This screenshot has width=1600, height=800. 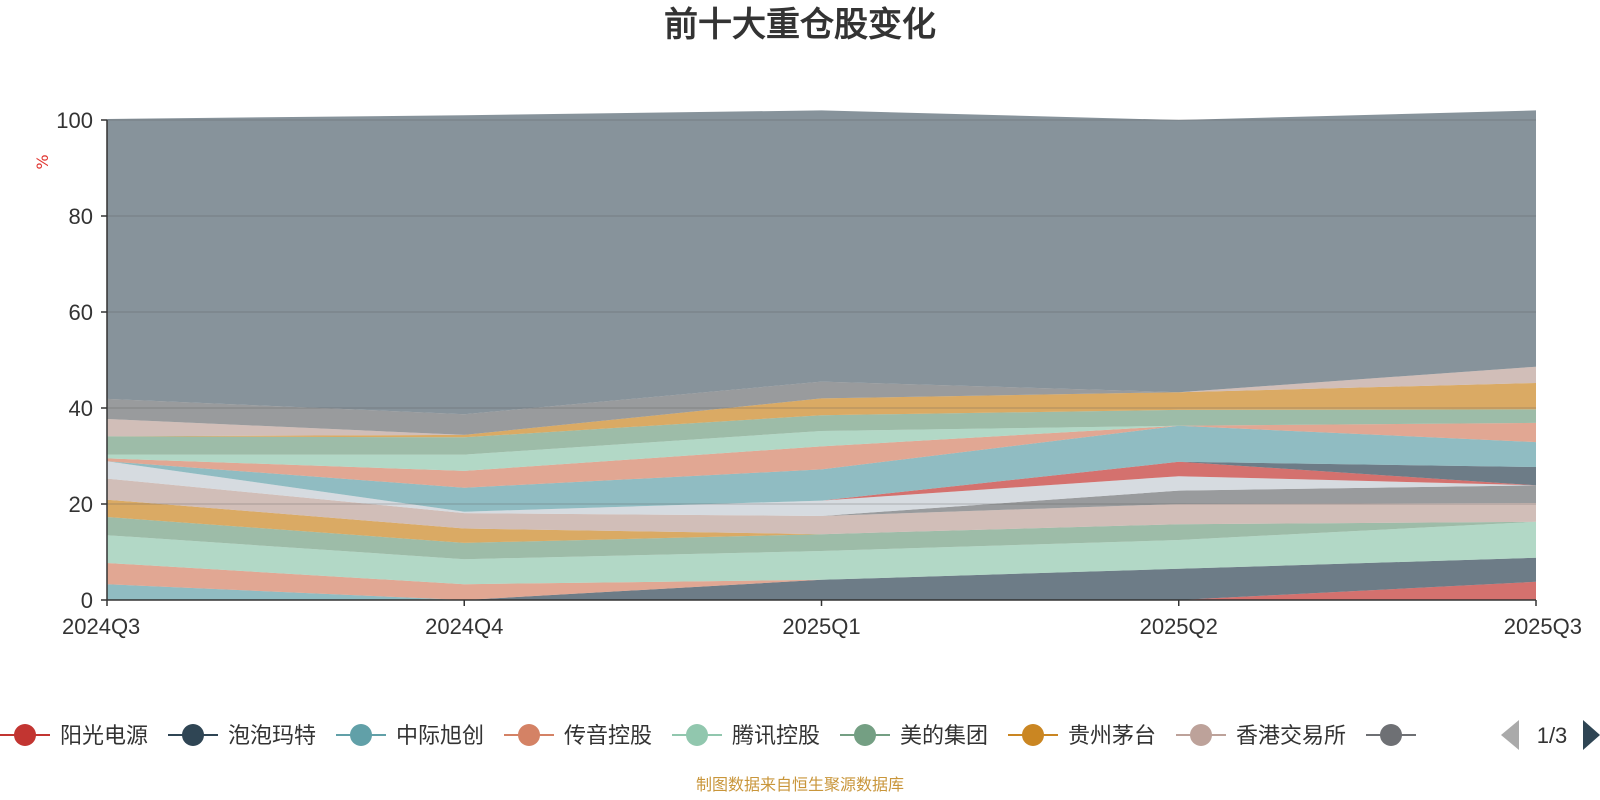 I want to click on legend-item-8: 香港交易所, so click(x=1261, y=736).